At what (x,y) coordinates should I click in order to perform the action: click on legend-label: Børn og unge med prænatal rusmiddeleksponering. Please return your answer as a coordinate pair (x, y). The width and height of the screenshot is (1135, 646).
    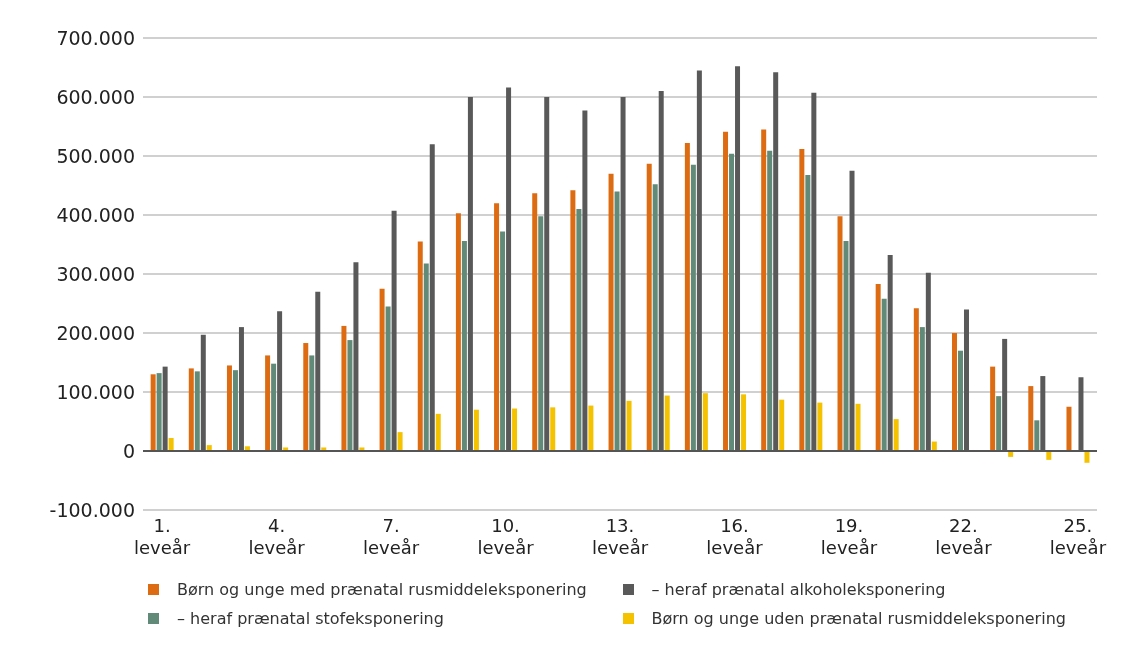
    Looking at the image, I should click on (382, 589).